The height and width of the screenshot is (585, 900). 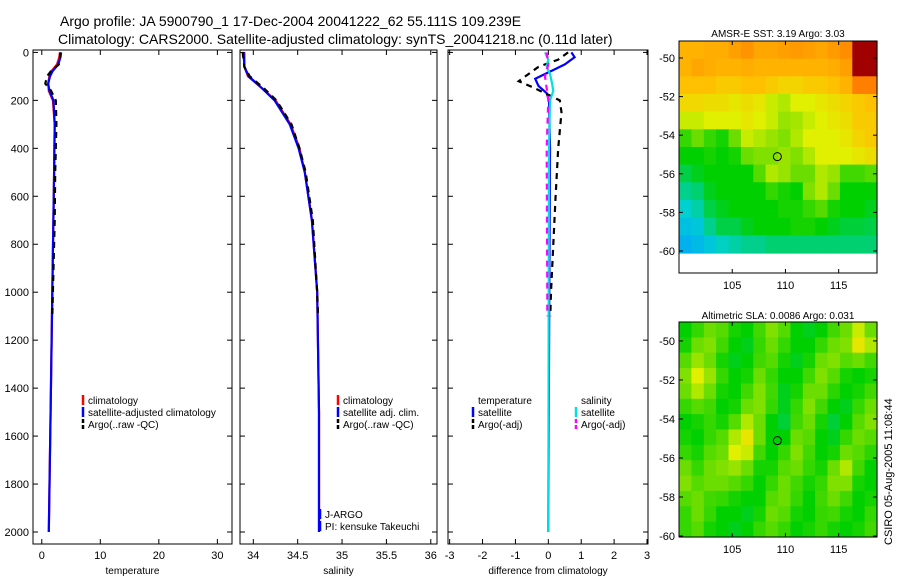 What do you see at coordinates (17, 389) in the screenshot?
I see `y-tick-label: 1400` at bounding box center [17, 389].